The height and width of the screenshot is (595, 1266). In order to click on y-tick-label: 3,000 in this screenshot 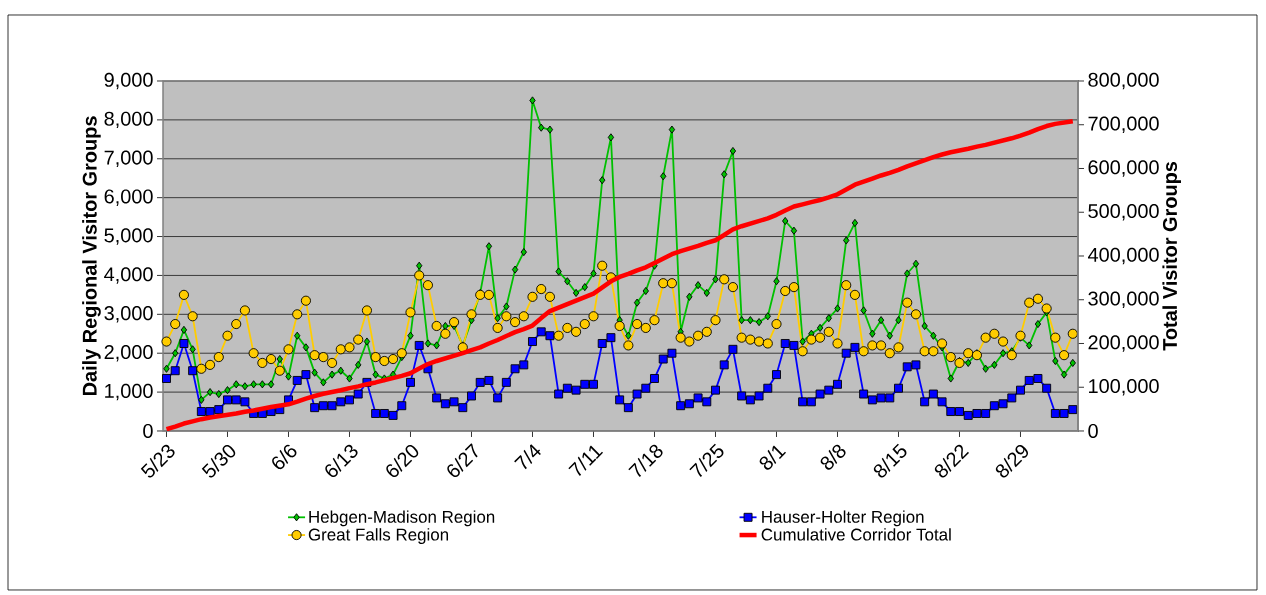, I will do `click(128, 314)`.